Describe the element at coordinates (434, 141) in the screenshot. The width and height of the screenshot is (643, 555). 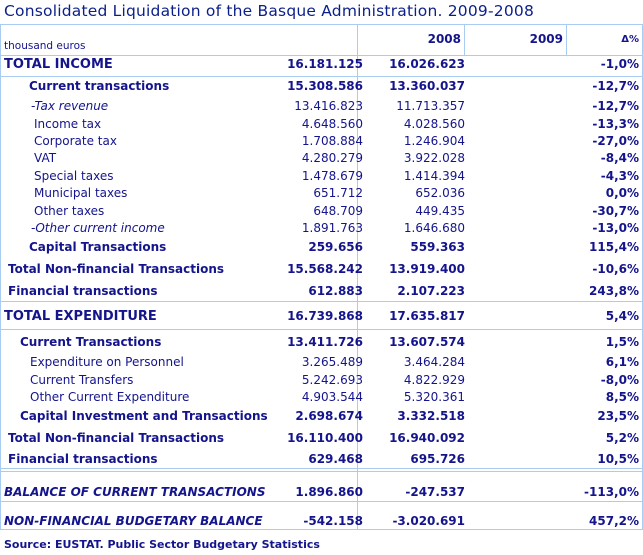
I see `value-2009: 1.246.904` at that location.